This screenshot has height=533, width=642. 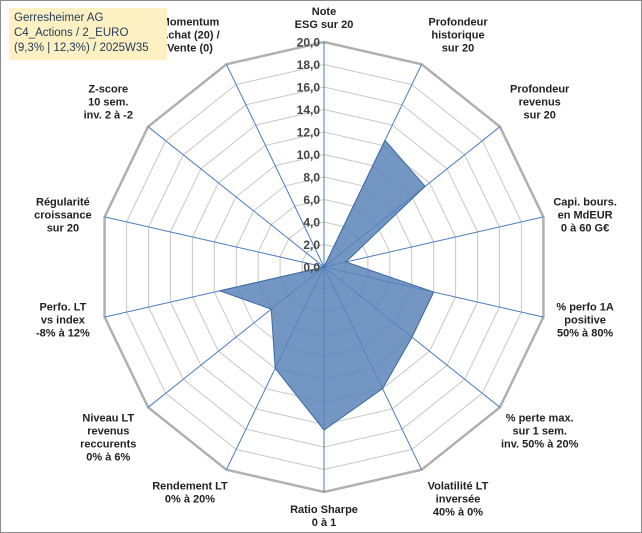 What do you see at coordinates (539, 116) in the screenshot?
I see `axis-label-2-line-2: sur 20` at bounding box center [539, 116].